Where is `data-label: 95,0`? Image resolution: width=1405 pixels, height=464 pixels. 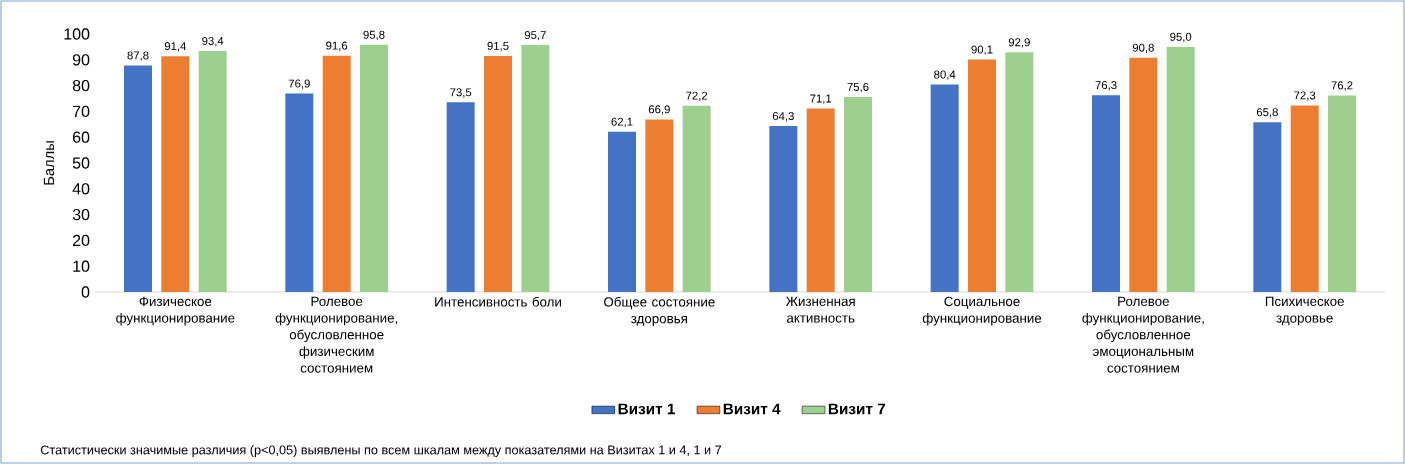 data-label: 95,0 is located at coordinates (1181, 37).